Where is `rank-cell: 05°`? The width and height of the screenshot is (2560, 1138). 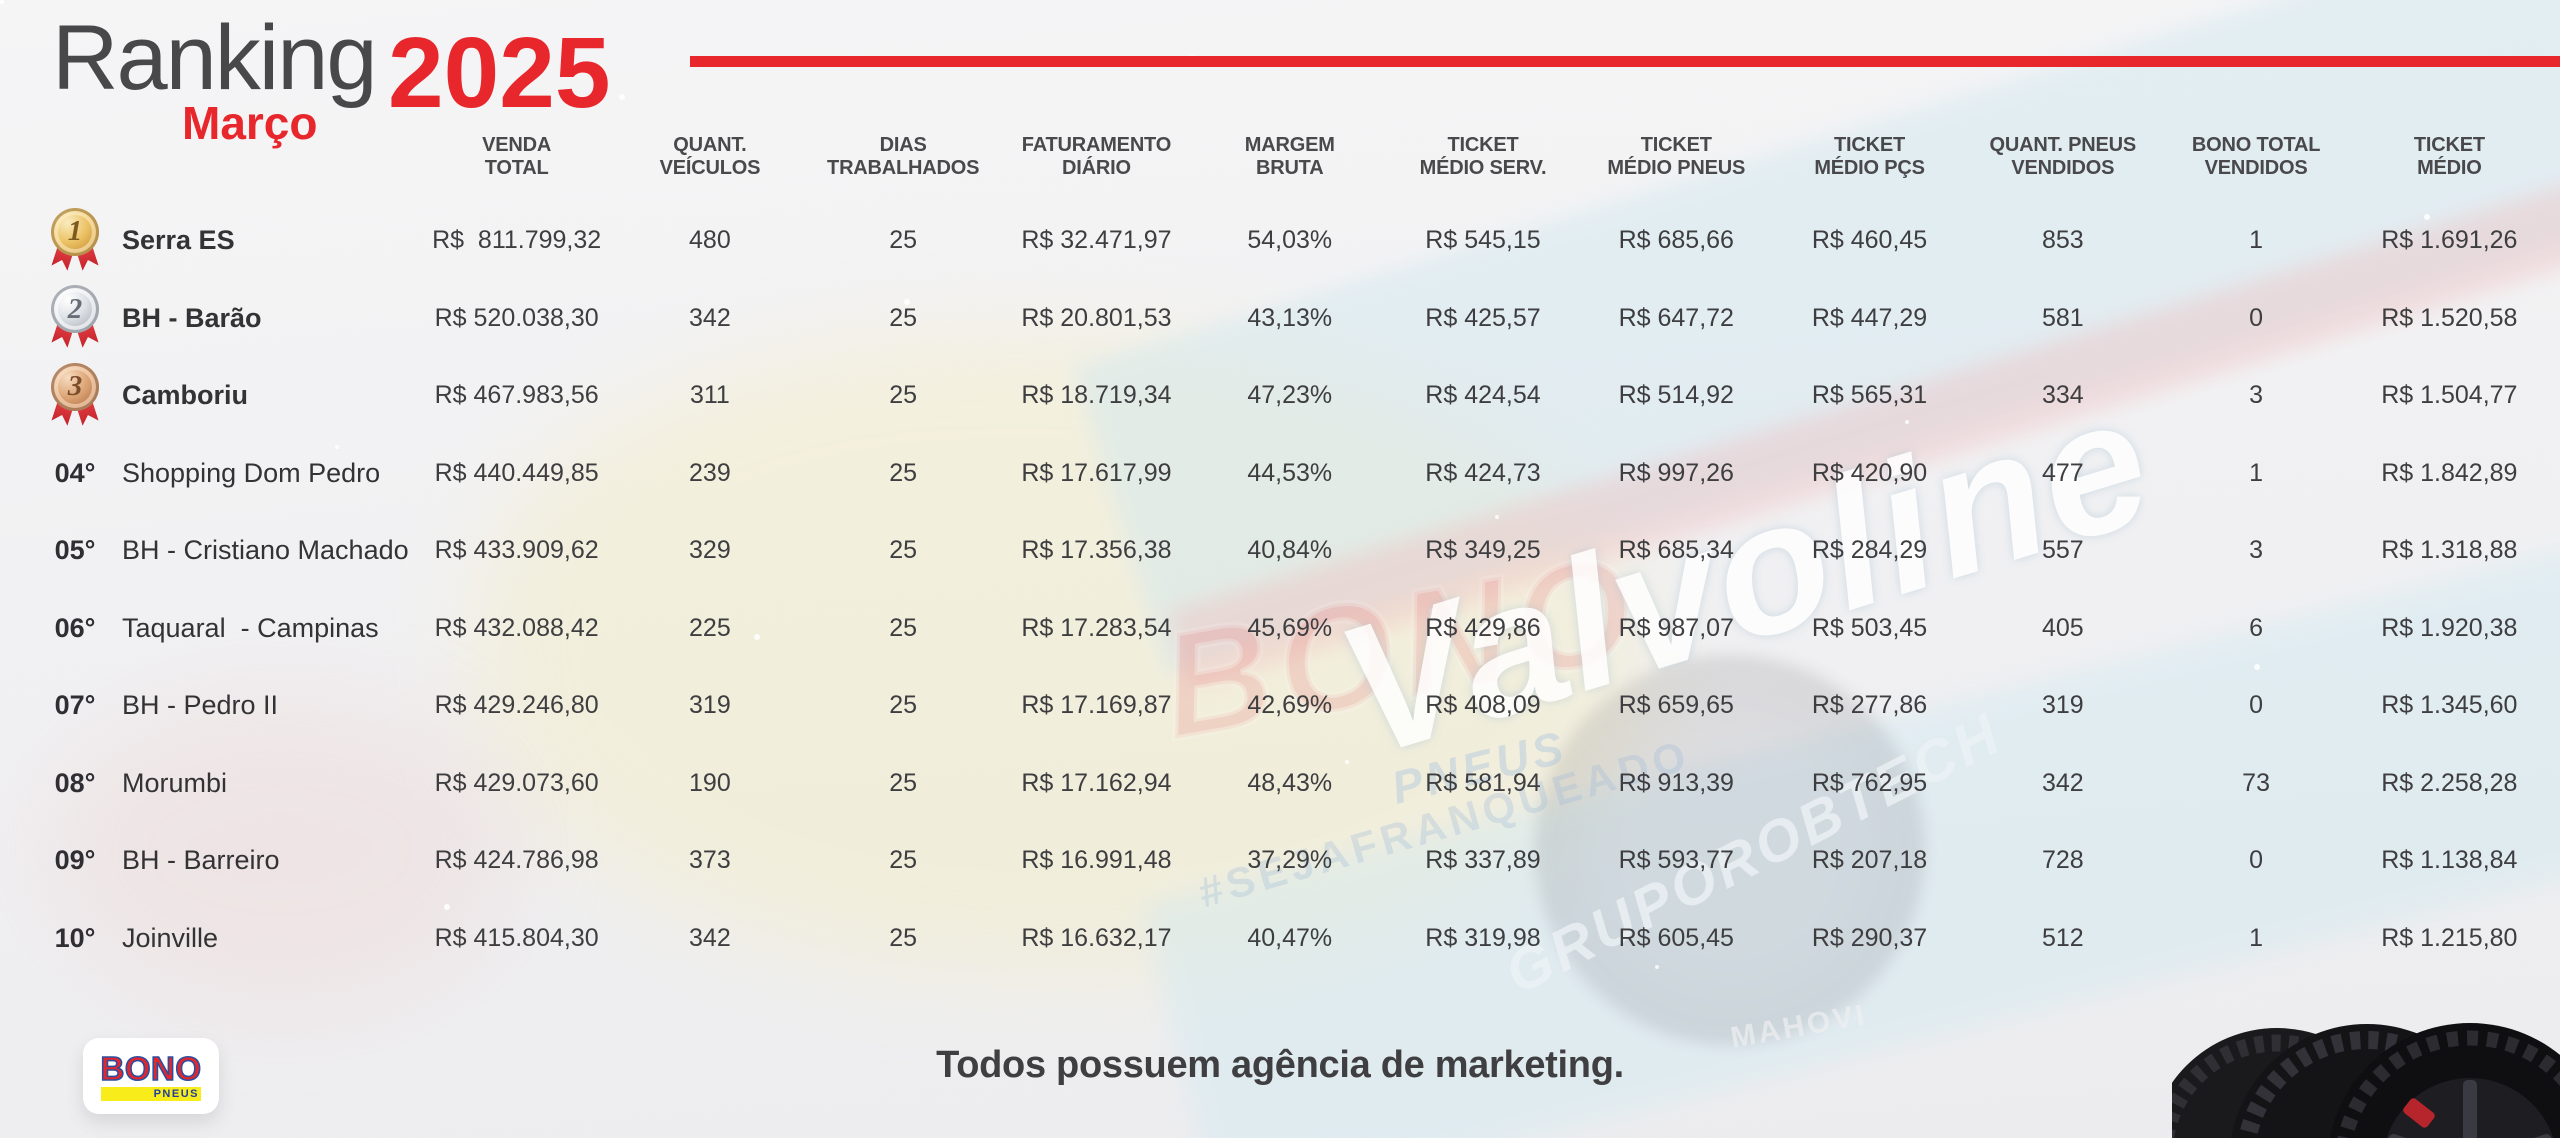 rank-cell: 05° is located at coordinates (75, 551).